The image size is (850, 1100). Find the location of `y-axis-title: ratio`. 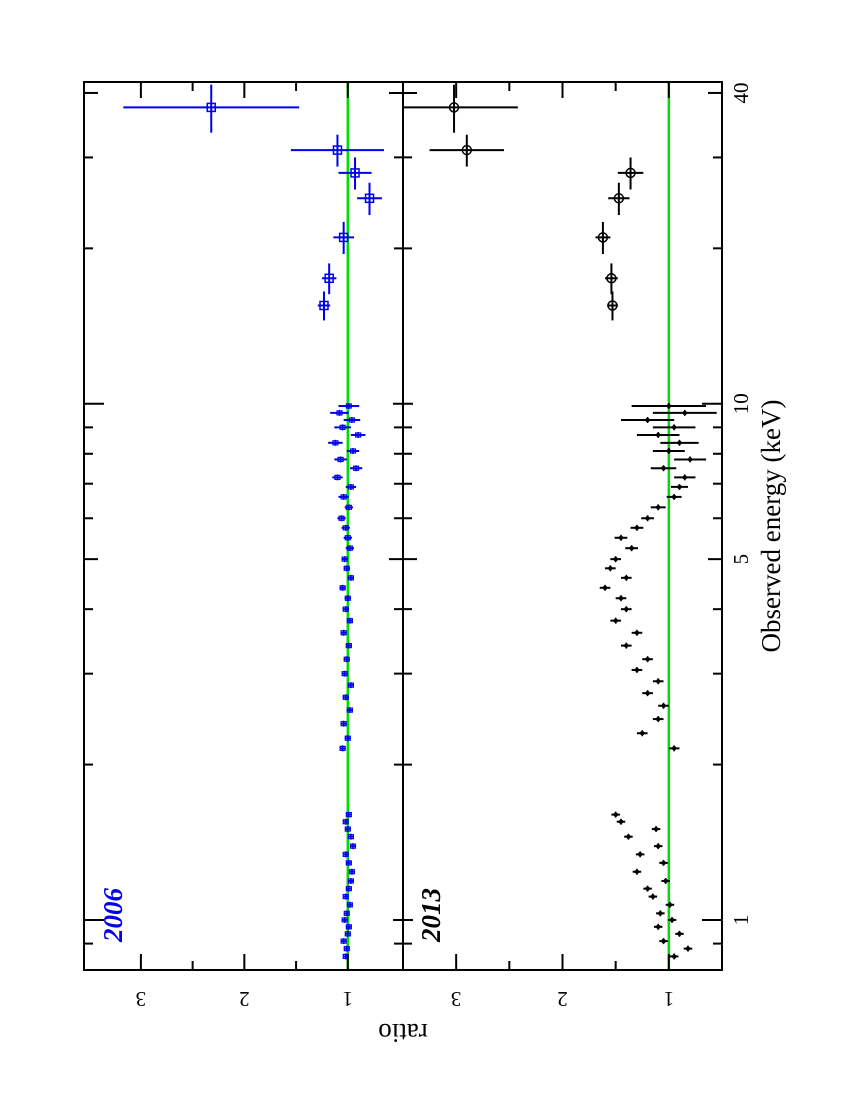

y-axis-title: ratio is located at coordinates (402, 1033).